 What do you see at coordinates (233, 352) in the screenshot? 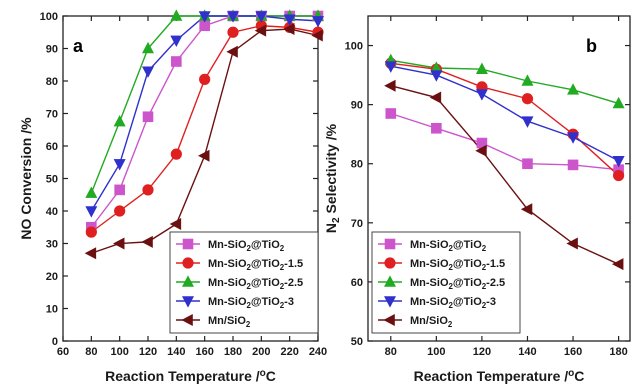
I see `x-tick-label: 180` at bounding box center [233, 352].